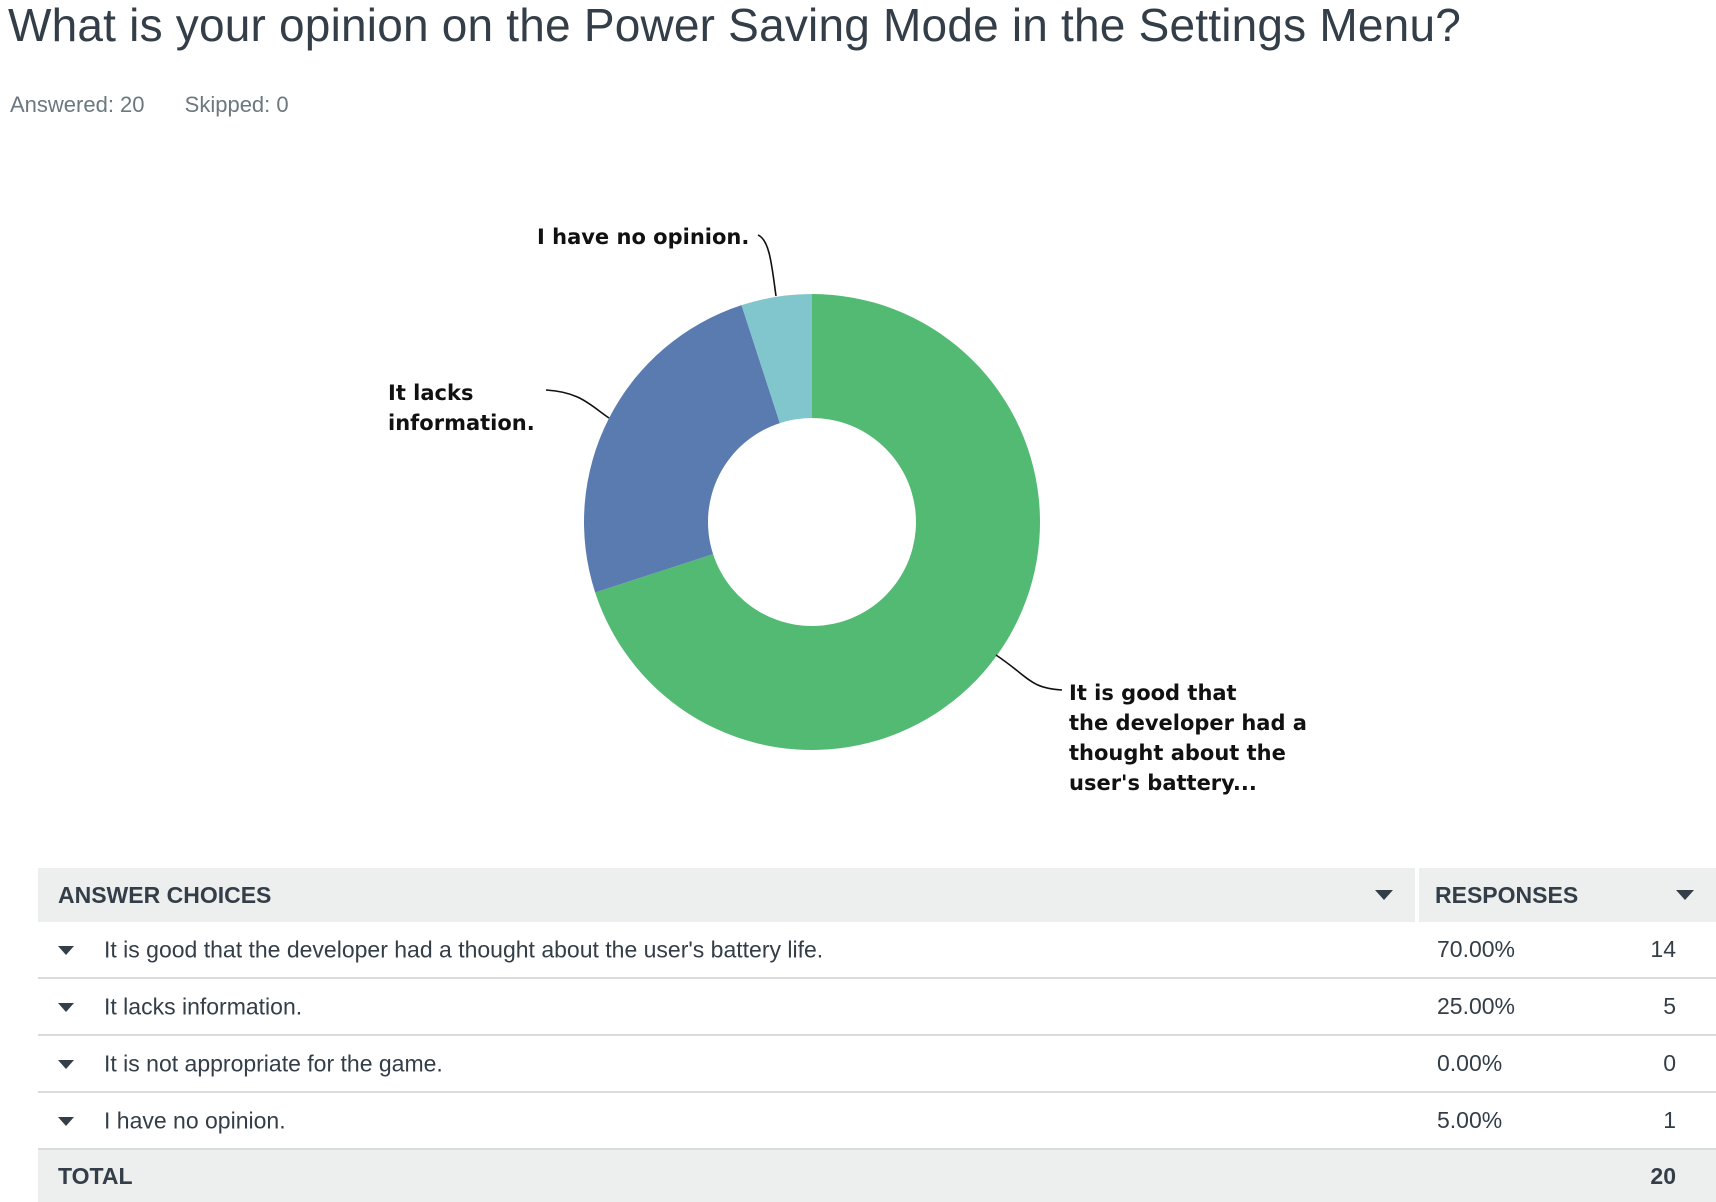 This screenshot has height=1202, width=1716. I want to click on slice-label: I have no opinion., so click(643, 237).